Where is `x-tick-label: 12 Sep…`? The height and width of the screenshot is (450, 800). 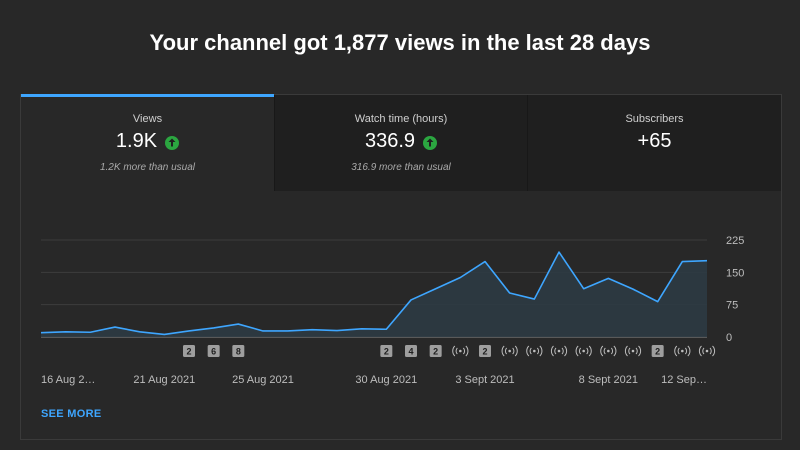 x-tick-label: 12 Sep… is located at coordinates (684, 380).